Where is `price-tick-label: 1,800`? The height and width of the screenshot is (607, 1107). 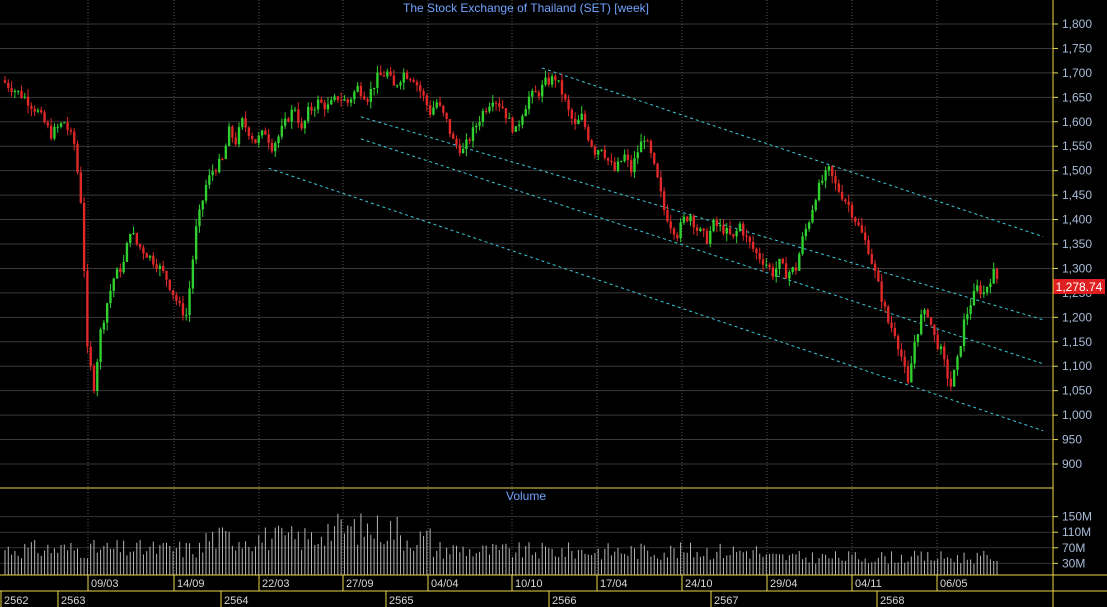 price-tick-label: 1,800 is located at coordinates (1077, 24).